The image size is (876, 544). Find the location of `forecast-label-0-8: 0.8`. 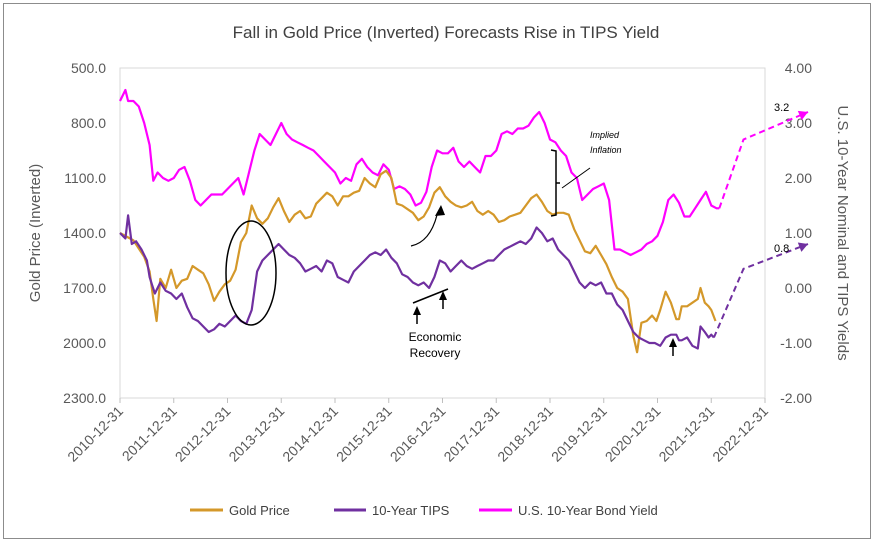

forecast-label-0-8: 0.8 is located at coordinates (781, 249).